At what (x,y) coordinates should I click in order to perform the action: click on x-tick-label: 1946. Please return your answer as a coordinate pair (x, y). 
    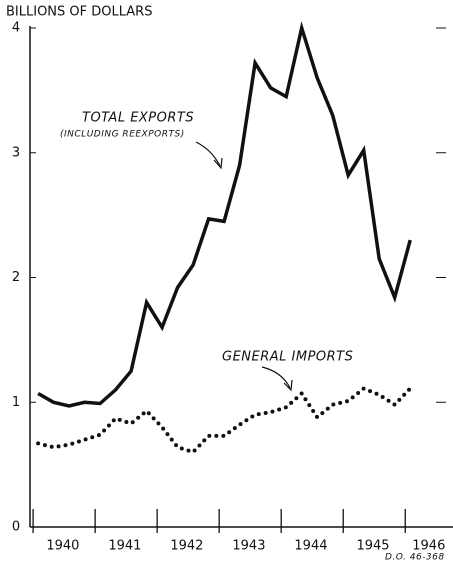
    Looking at the image, I should click on (428, 546).